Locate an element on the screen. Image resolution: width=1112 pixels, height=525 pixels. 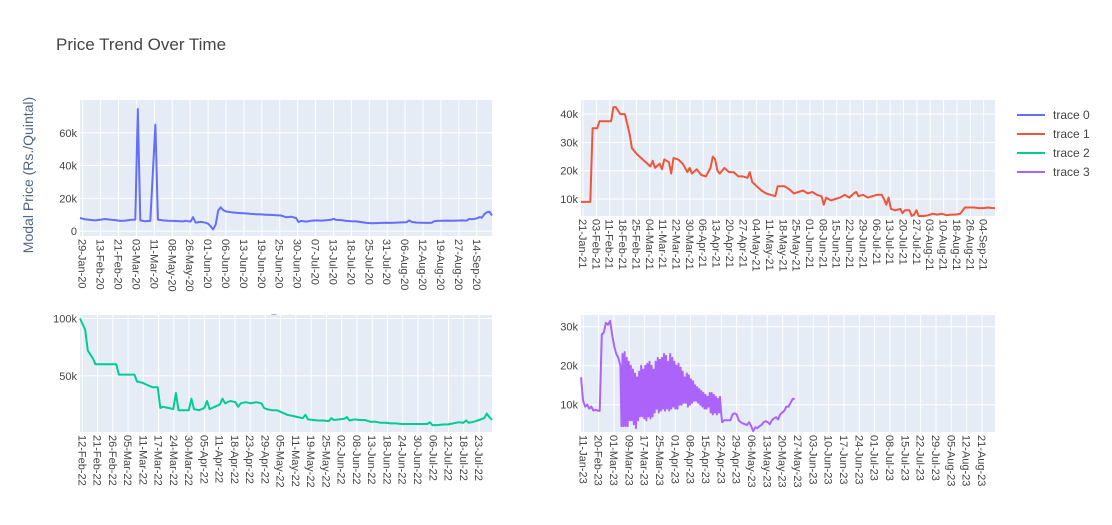
x-tick-label: 14-Sep-20 is located at coordinates (476, 264).